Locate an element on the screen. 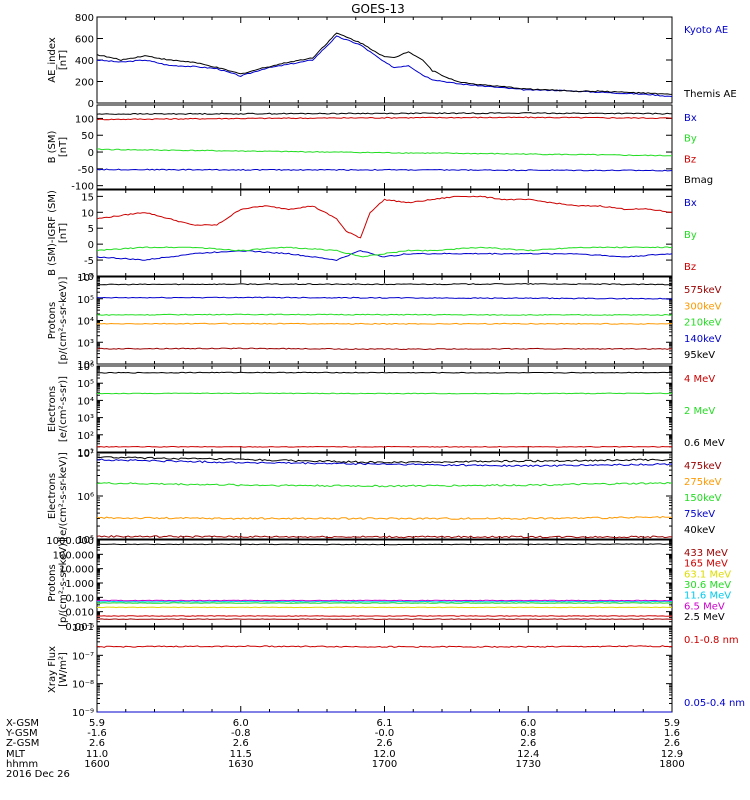  y-tick-label: -50 is located at coordinates (86, 170).